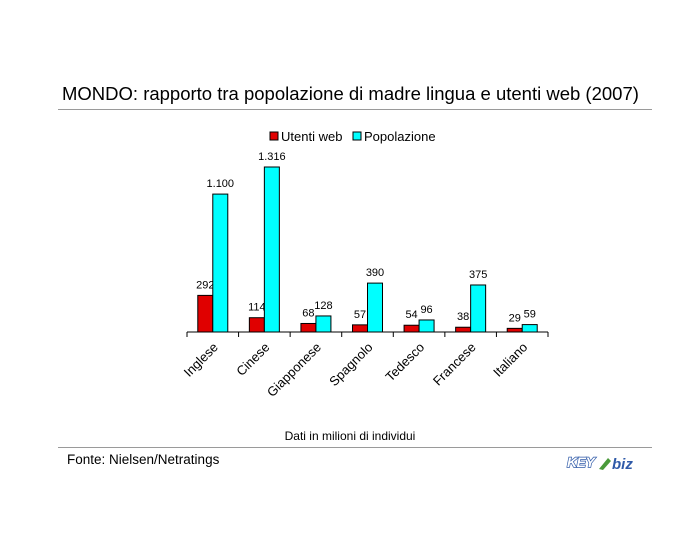  What do you see at coordinates (350, 436) in the screenshot?
I see `units-note: Dati in milioni di individui` at bounding box center [350, 436].